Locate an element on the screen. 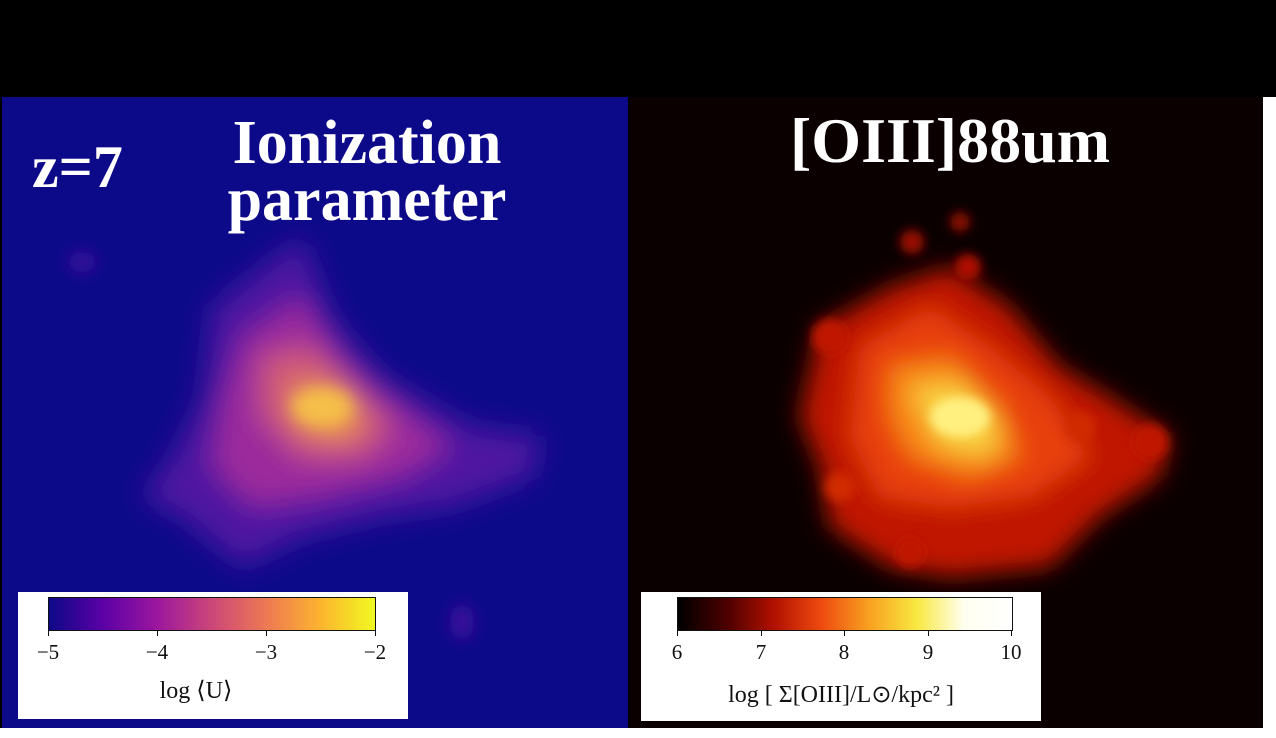 This screenshot has height=738, width=1276. ionization-colorbar: −5 −4 −3 −2 log ⟨U⟩ is located at coordinates (213, 655).